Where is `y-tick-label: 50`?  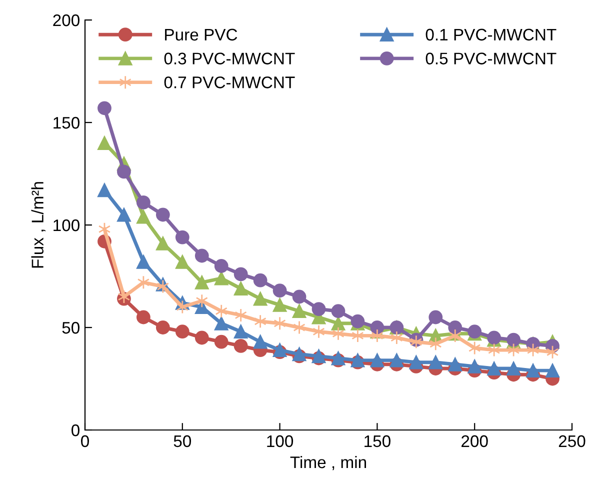
y-tick-label: 50 is located at coordinates (71, 328).